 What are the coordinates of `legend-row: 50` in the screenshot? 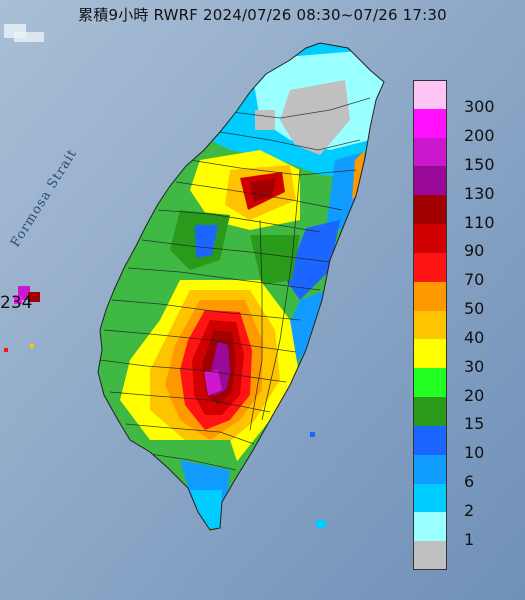 It's located at (469, 299).